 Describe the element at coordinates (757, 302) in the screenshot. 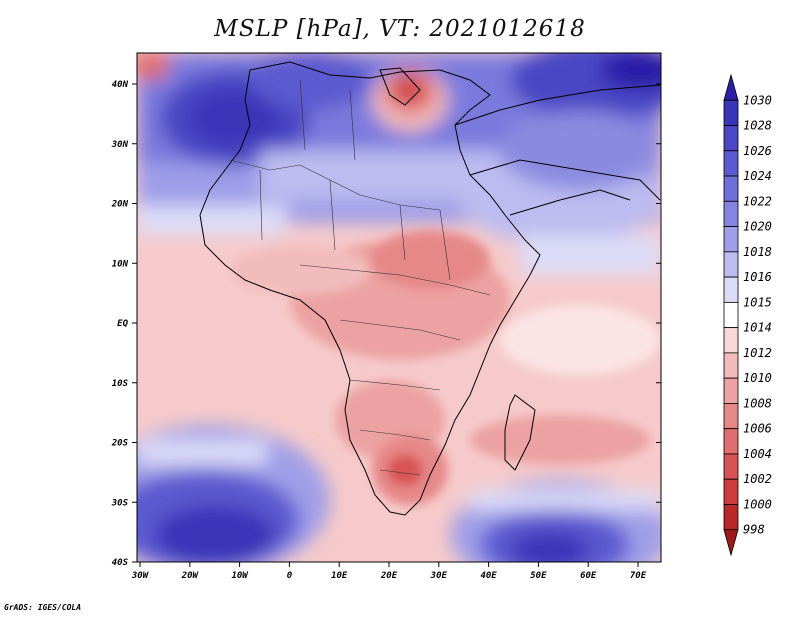

I see `colorbar-label: 1015` at that location.